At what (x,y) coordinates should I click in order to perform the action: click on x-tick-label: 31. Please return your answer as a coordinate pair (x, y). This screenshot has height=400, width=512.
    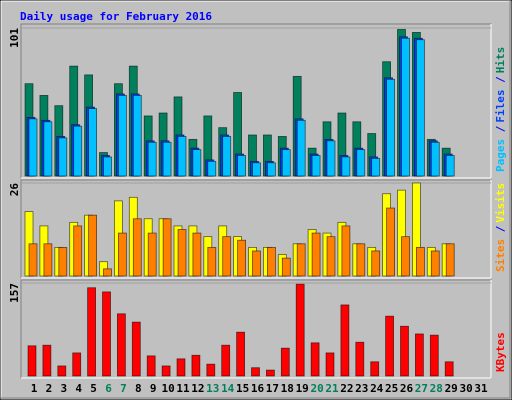
    Looking at the image, I should click on (481, 388).